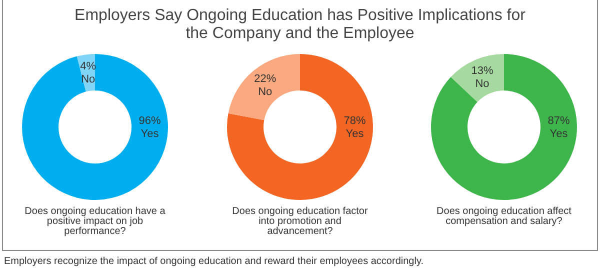 The image size is (600, 272). What do you see at coordinates (355, 121) in the screenshot?
I see `data-label: 78%` at bounding box center [355, 121].